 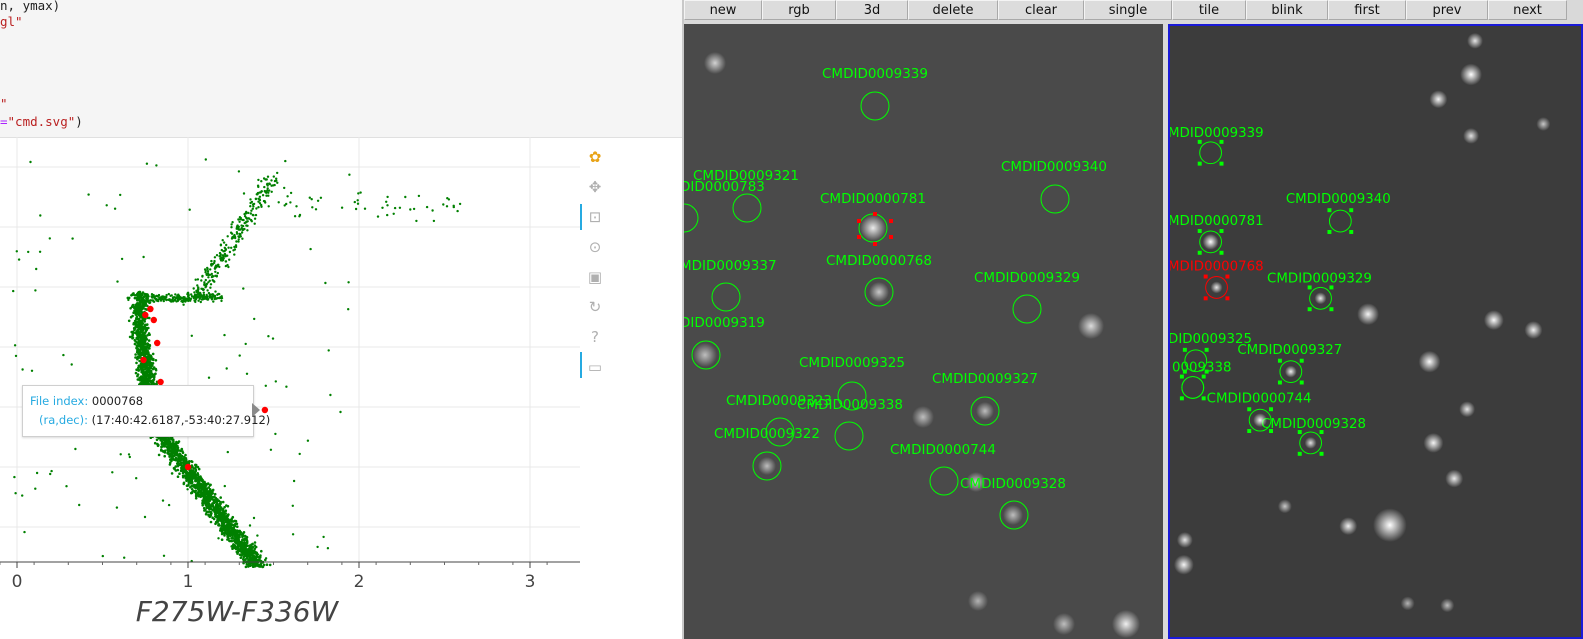 What do you see at coordinates (595, 277) in the screenshot?
I see `save-icon: ▣` at bounding box center [595, 277].